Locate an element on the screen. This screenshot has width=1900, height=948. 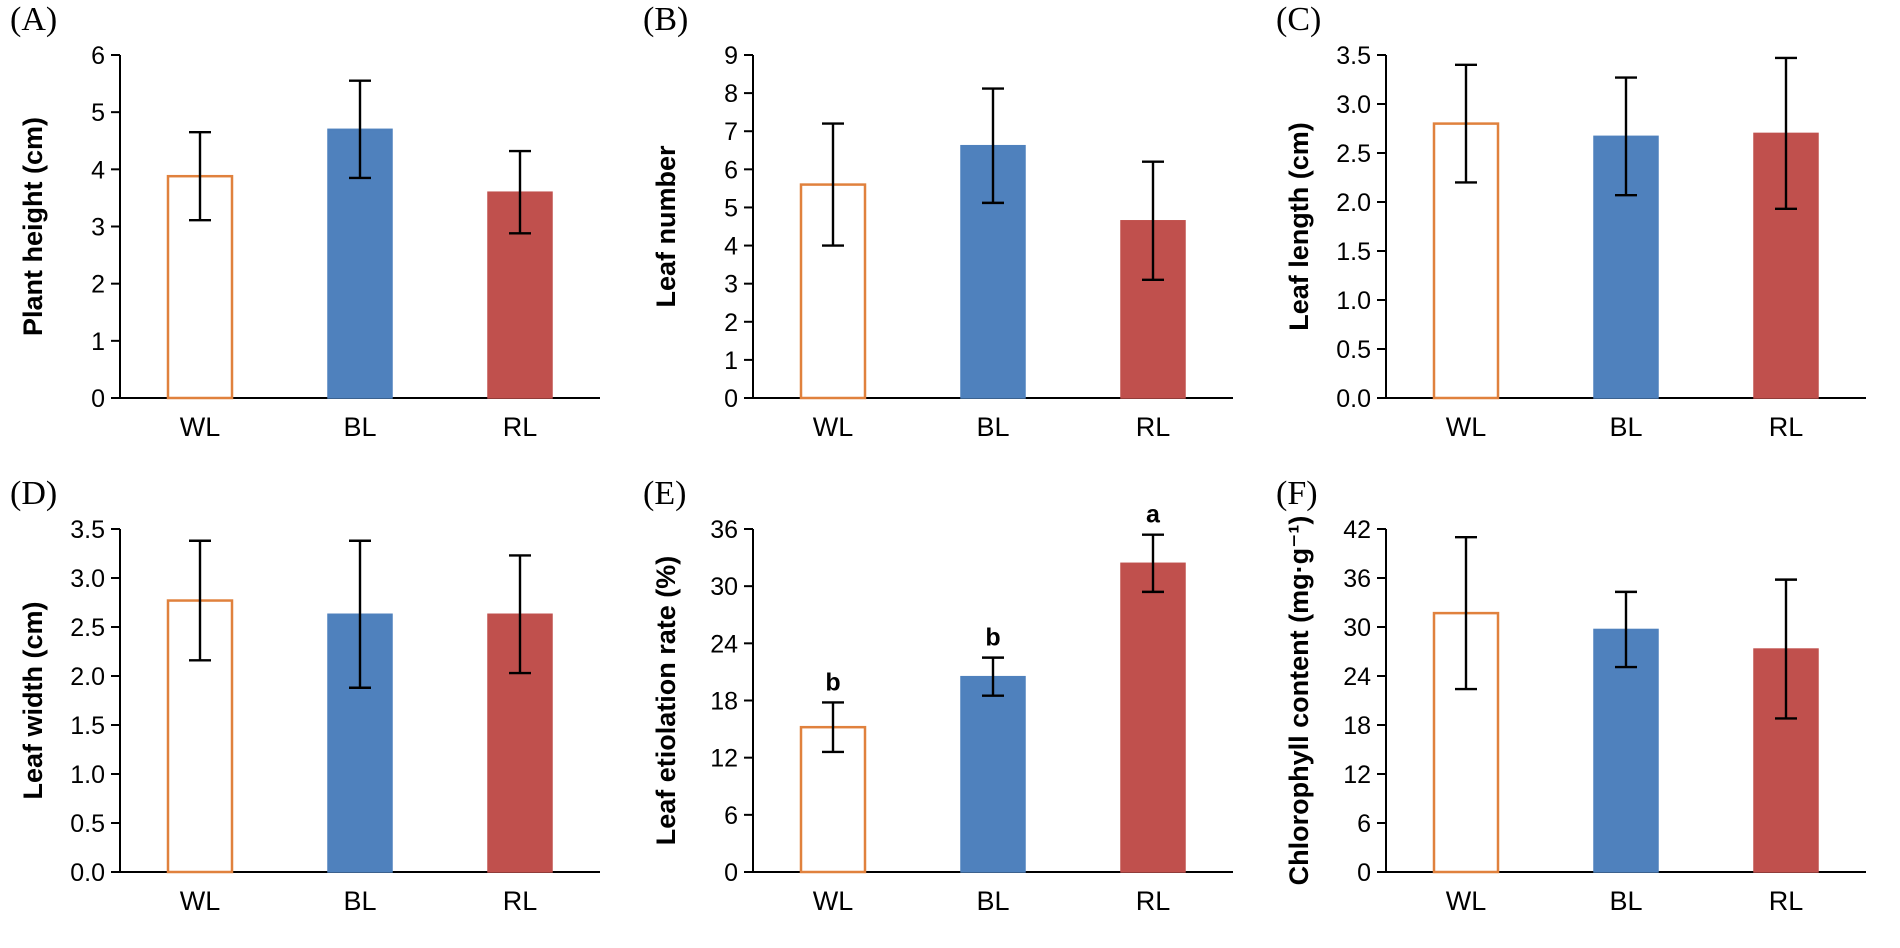
y-tick-label: 42 is located at coordinates (1357, 530).